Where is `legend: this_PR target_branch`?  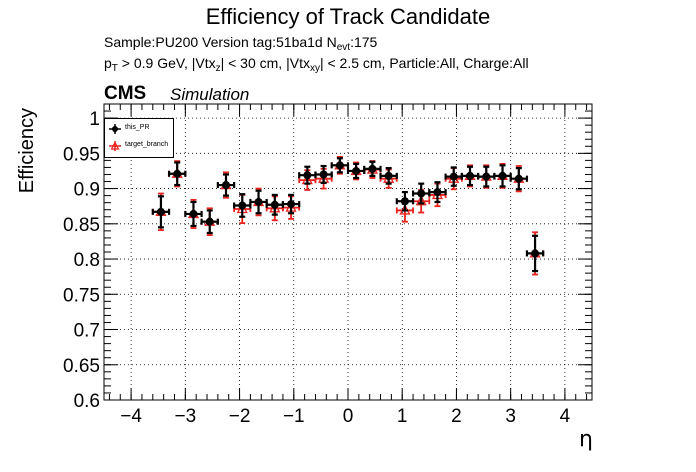
legend: this_PR target_branch is located at coordinates (139, 138).